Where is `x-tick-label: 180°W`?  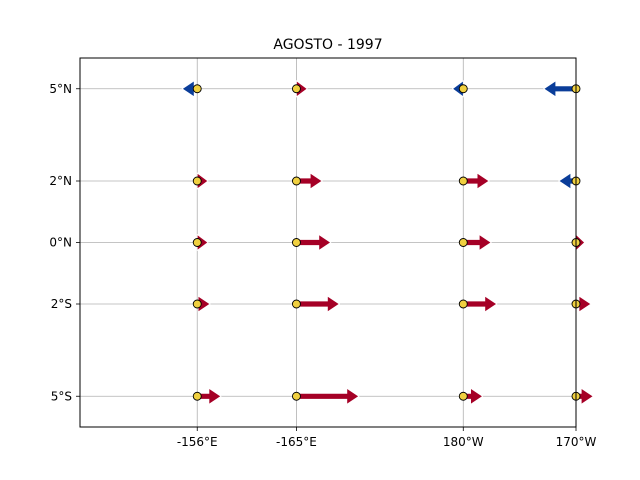
x-tick-label: 180°W is located at coordinates (463, 442).